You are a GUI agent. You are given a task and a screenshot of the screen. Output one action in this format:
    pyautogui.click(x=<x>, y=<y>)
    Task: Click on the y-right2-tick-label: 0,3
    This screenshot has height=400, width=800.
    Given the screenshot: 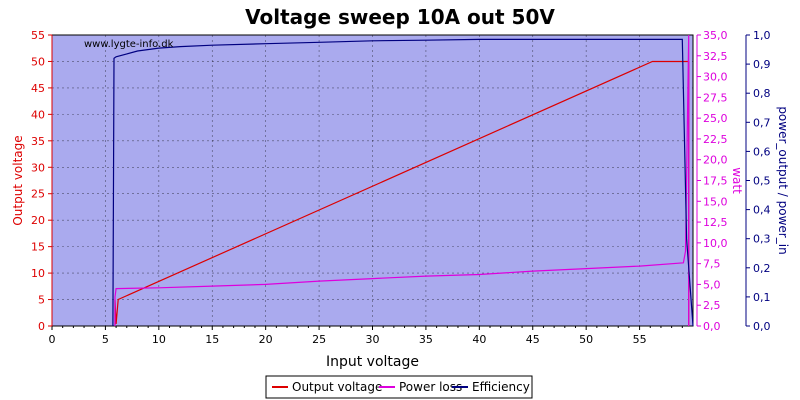 What is the action you would take?
    pyautogui.click(x=762, y=239)
    